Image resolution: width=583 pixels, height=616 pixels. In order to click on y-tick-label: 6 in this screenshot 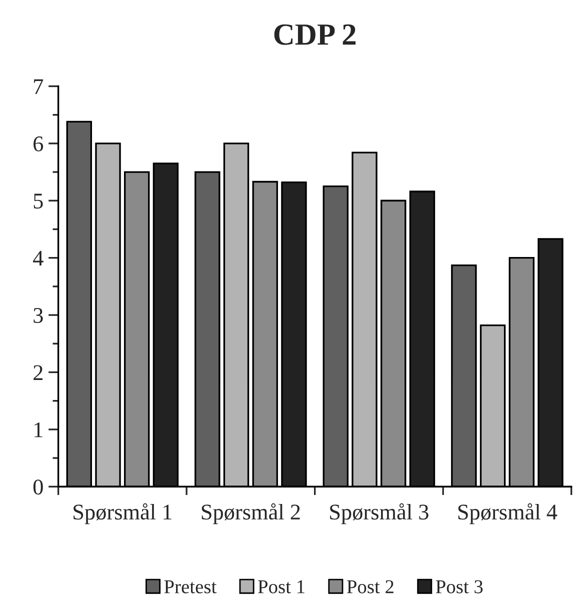, I will do `click(39, 144)`.